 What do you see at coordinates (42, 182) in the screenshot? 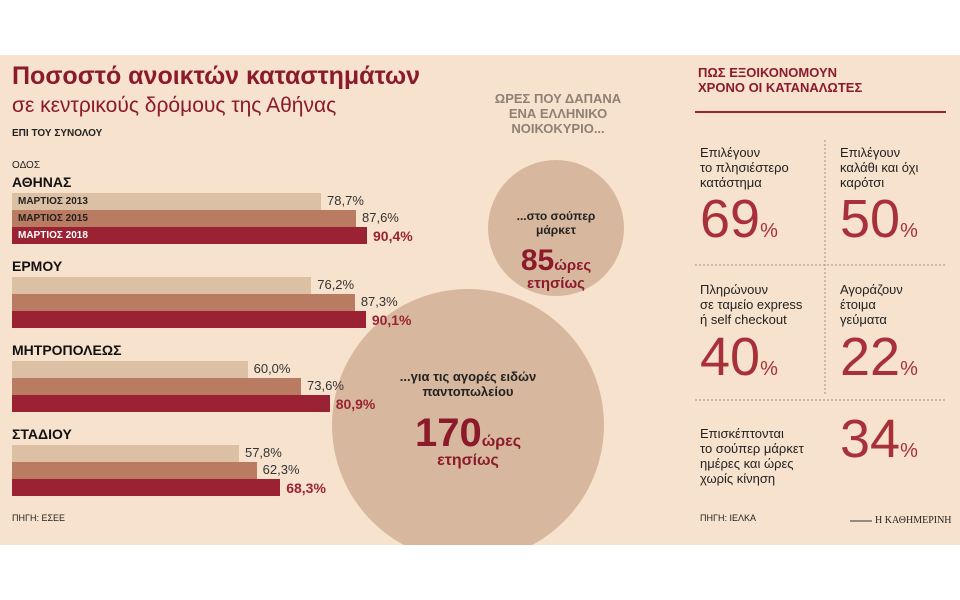
I see `category-label: ΑΘΗΝΑΣ` at bounding box center [42, 182].